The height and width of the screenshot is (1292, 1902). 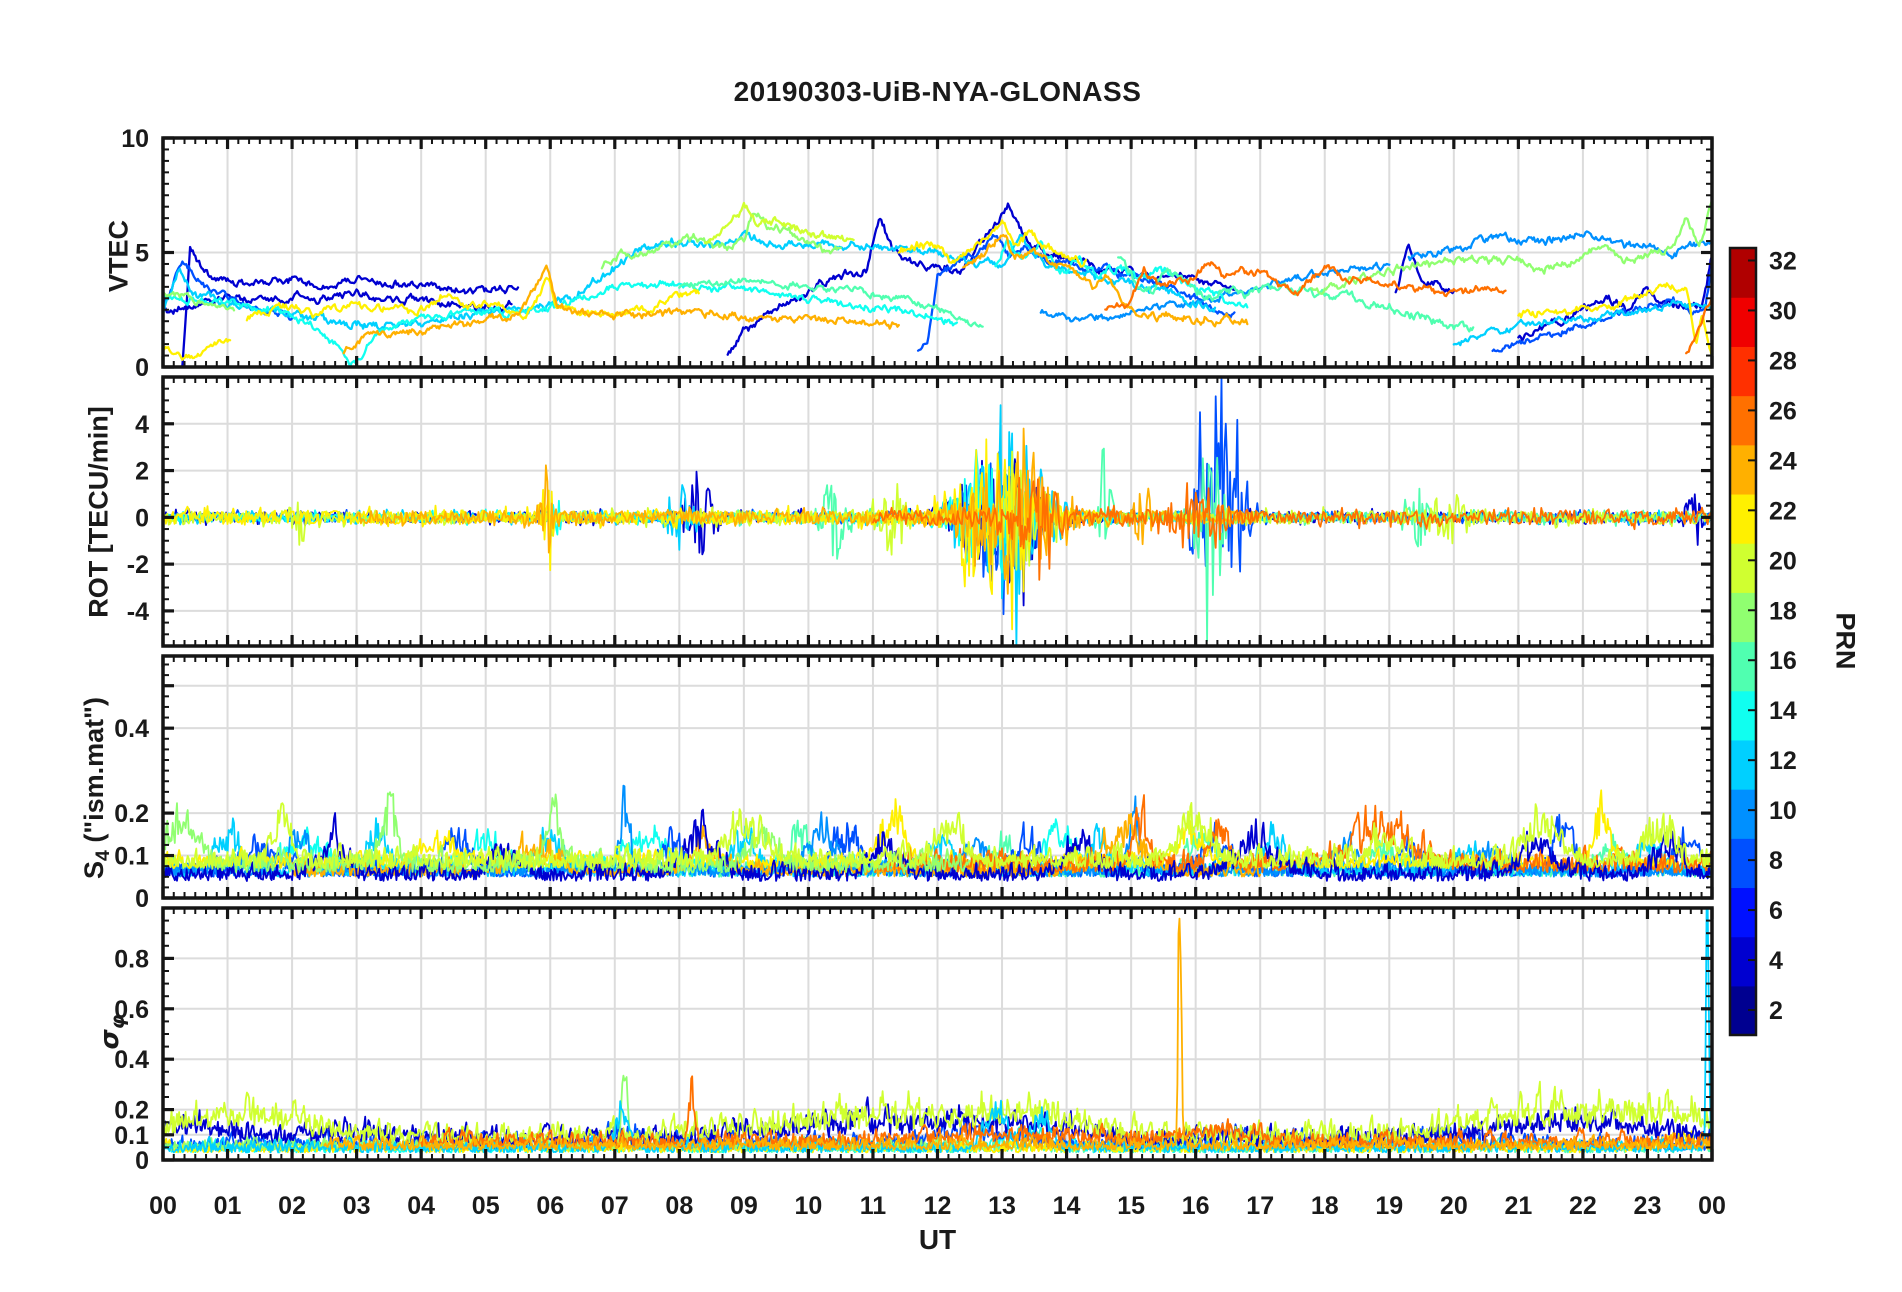 What do you see at coordinates (1783, 761) in the screenshot?
I see `colorbar-tick-label: 12` at bounding box center [1783, 761].